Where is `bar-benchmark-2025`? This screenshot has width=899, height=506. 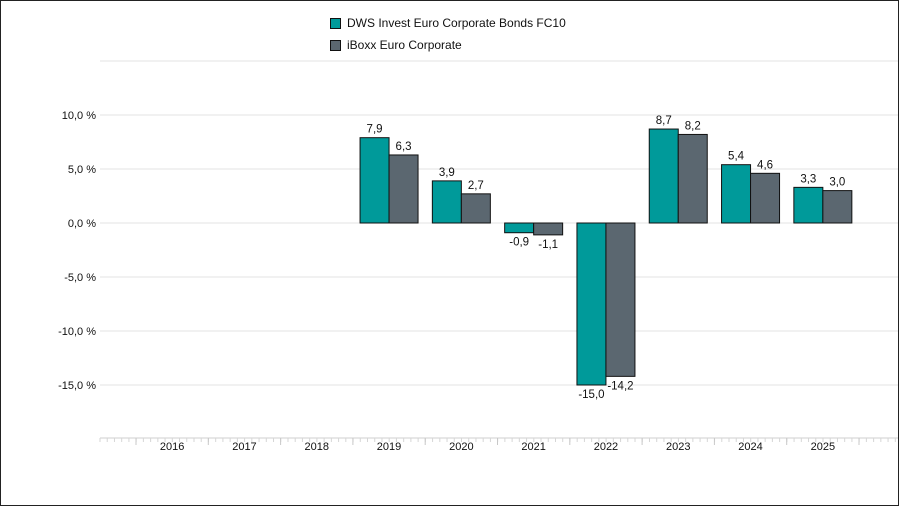
bar-benchmark-2025 is located at coordinates (837, 207).